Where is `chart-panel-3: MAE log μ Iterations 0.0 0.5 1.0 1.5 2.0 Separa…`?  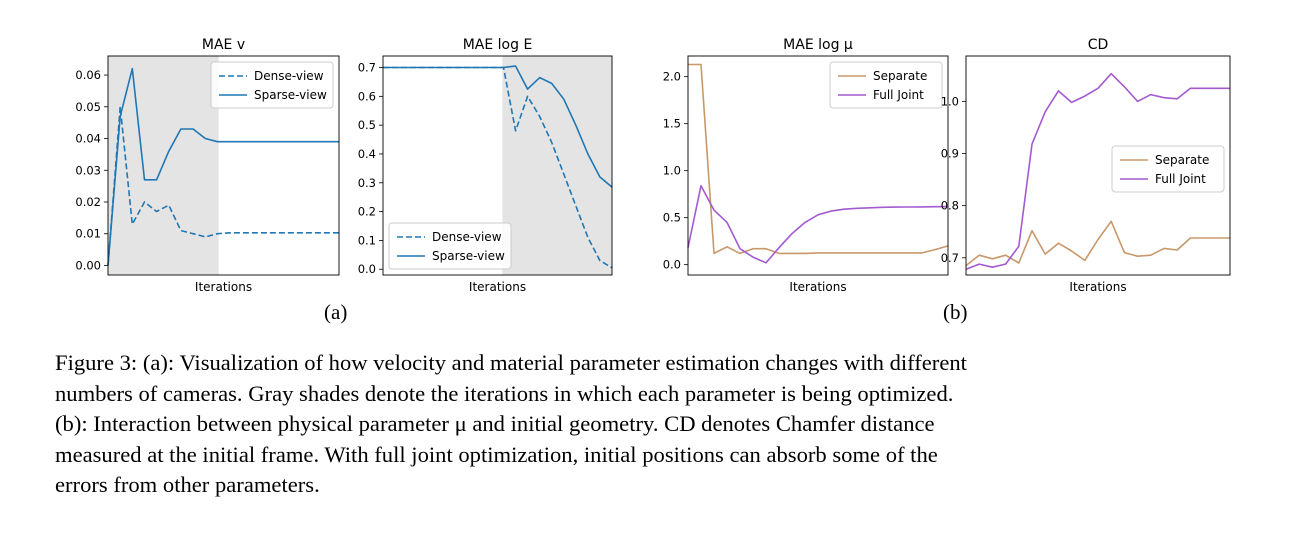 chart-panel-3: MAE log μ Iterations 0.0 0.5 1.0 1.5 2.0 Separa… is located at coordinates (806, 165).